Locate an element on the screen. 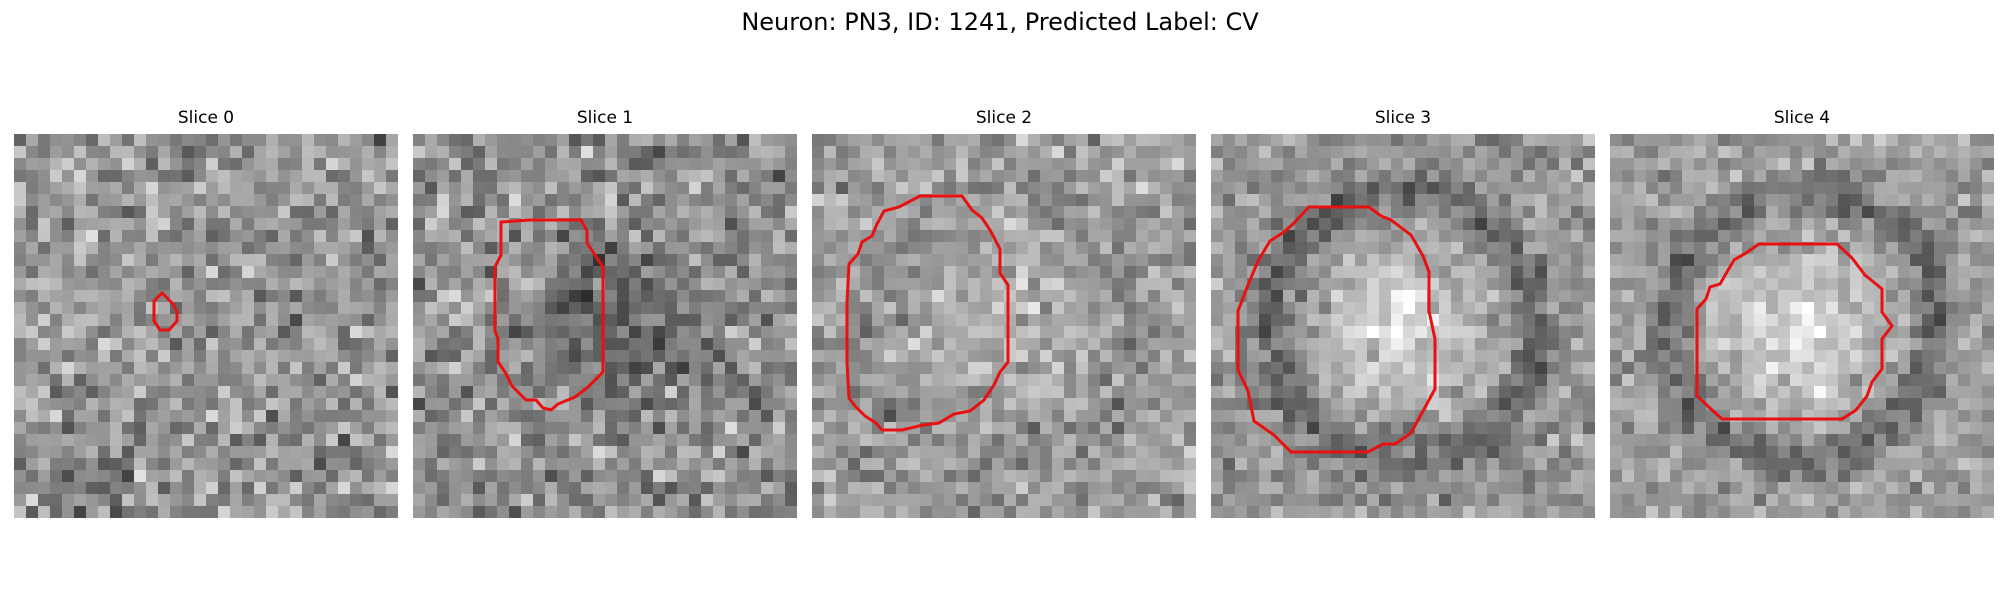 The image size is (2000, 600). slice-title-1: Slice 1 is located at coordinates (605, 118).